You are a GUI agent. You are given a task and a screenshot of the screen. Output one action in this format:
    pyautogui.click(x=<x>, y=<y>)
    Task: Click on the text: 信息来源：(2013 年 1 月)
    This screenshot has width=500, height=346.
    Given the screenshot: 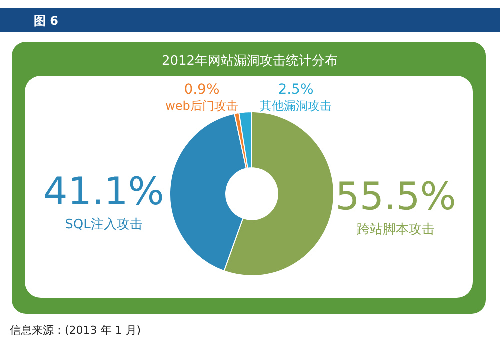 What is the action you would take?
    pyautogui.click(x=76, y=330)
    